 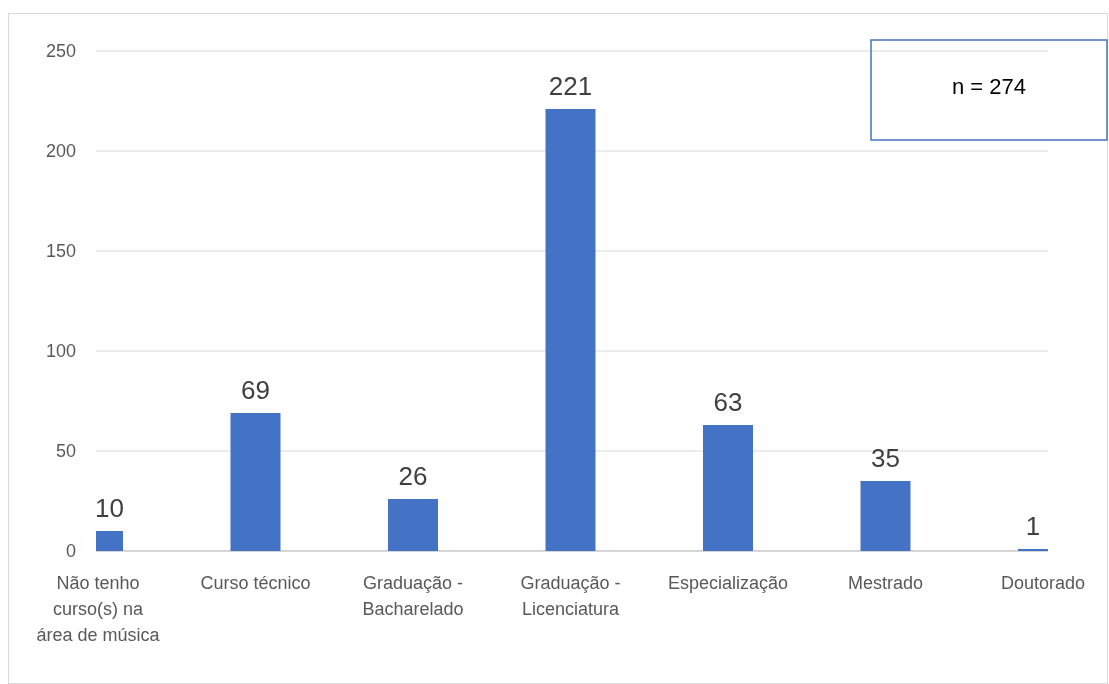 I want to click on data-label: 69, so click(x=255, y=390).